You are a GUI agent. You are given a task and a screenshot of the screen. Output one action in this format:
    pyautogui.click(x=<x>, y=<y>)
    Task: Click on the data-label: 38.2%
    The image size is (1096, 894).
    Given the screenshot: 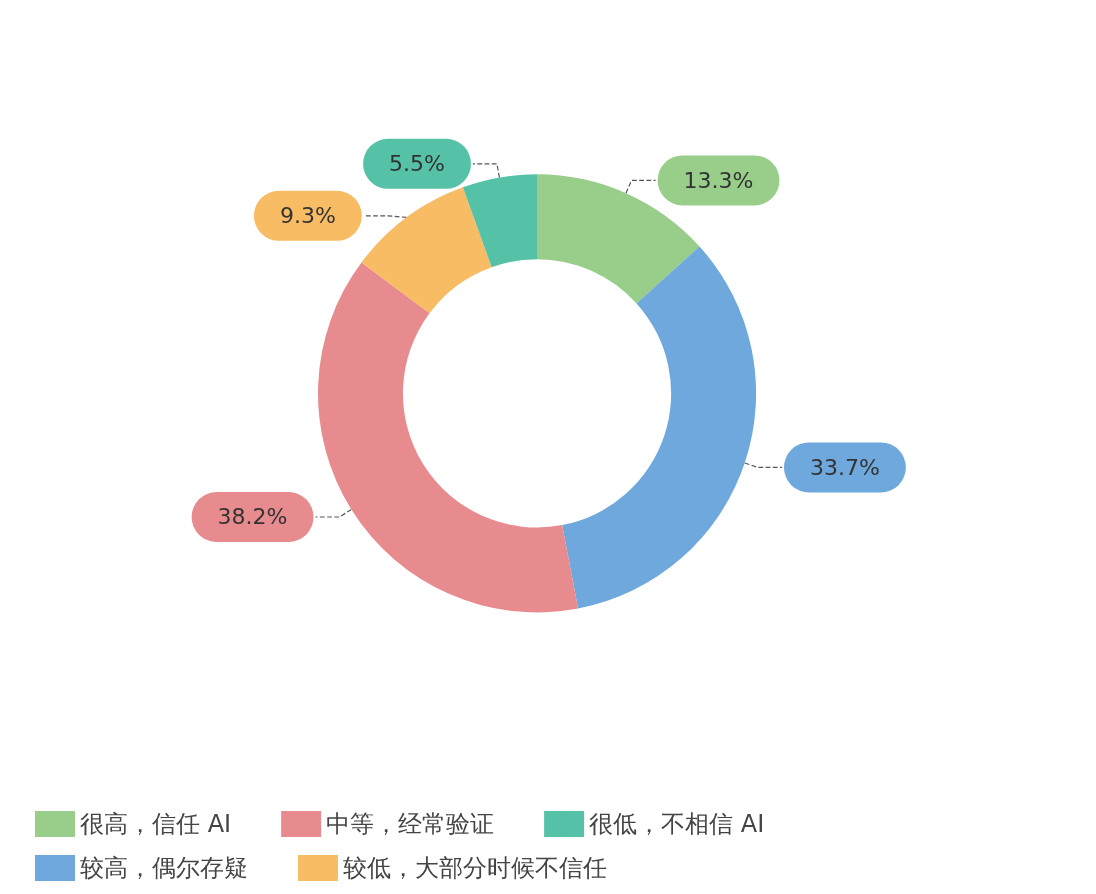 What is the action you would take?
    pyautogui.click(x=252, y=517)
    